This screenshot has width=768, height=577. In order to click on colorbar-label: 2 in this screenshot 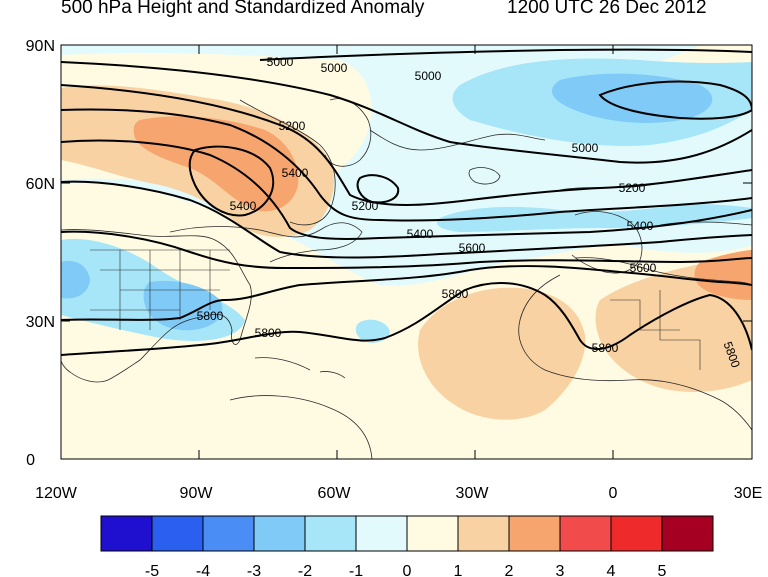, I will do `click(509, 570)`.